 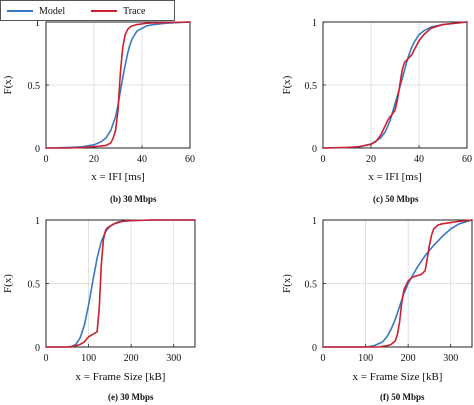 I want to click on legend-label-model: Model, so click(x=52, y=11).